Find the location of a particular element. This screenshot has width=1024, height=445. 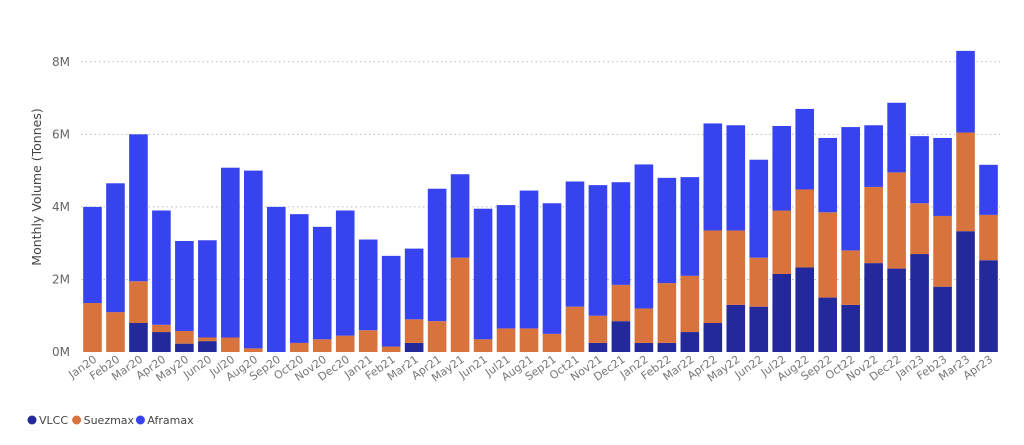

y-axis-ticks: 0M 2M 4M 6M 8M is located at coordinates (61, 207).